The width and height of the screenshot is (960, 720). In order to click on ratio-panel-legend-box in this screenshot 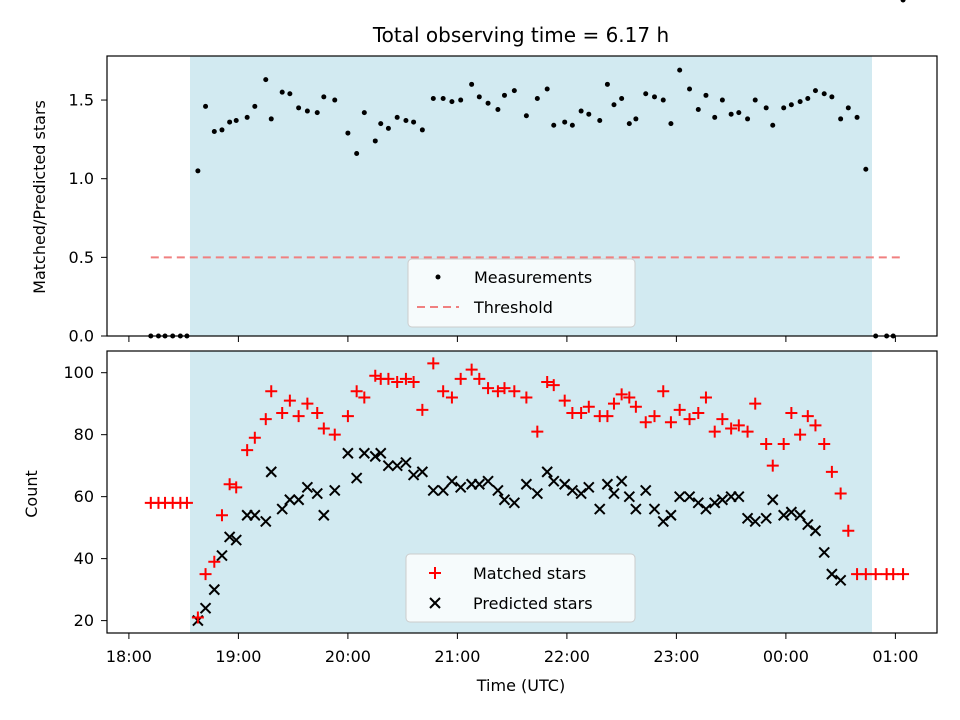, I will do `click(521, 293)`.